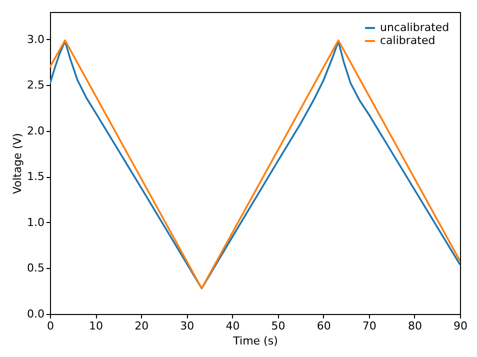  I want to click on y-tick-label: 2.5, so click(35, 85).